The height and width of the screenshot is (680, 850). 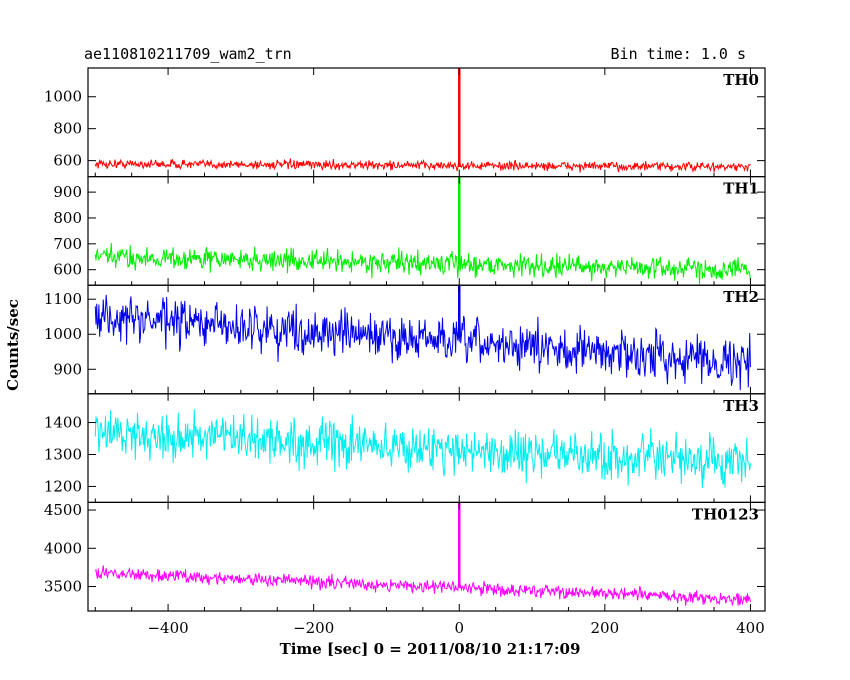 I want to click on y-tick-label-th1: 600, so click(x=67, y=270).